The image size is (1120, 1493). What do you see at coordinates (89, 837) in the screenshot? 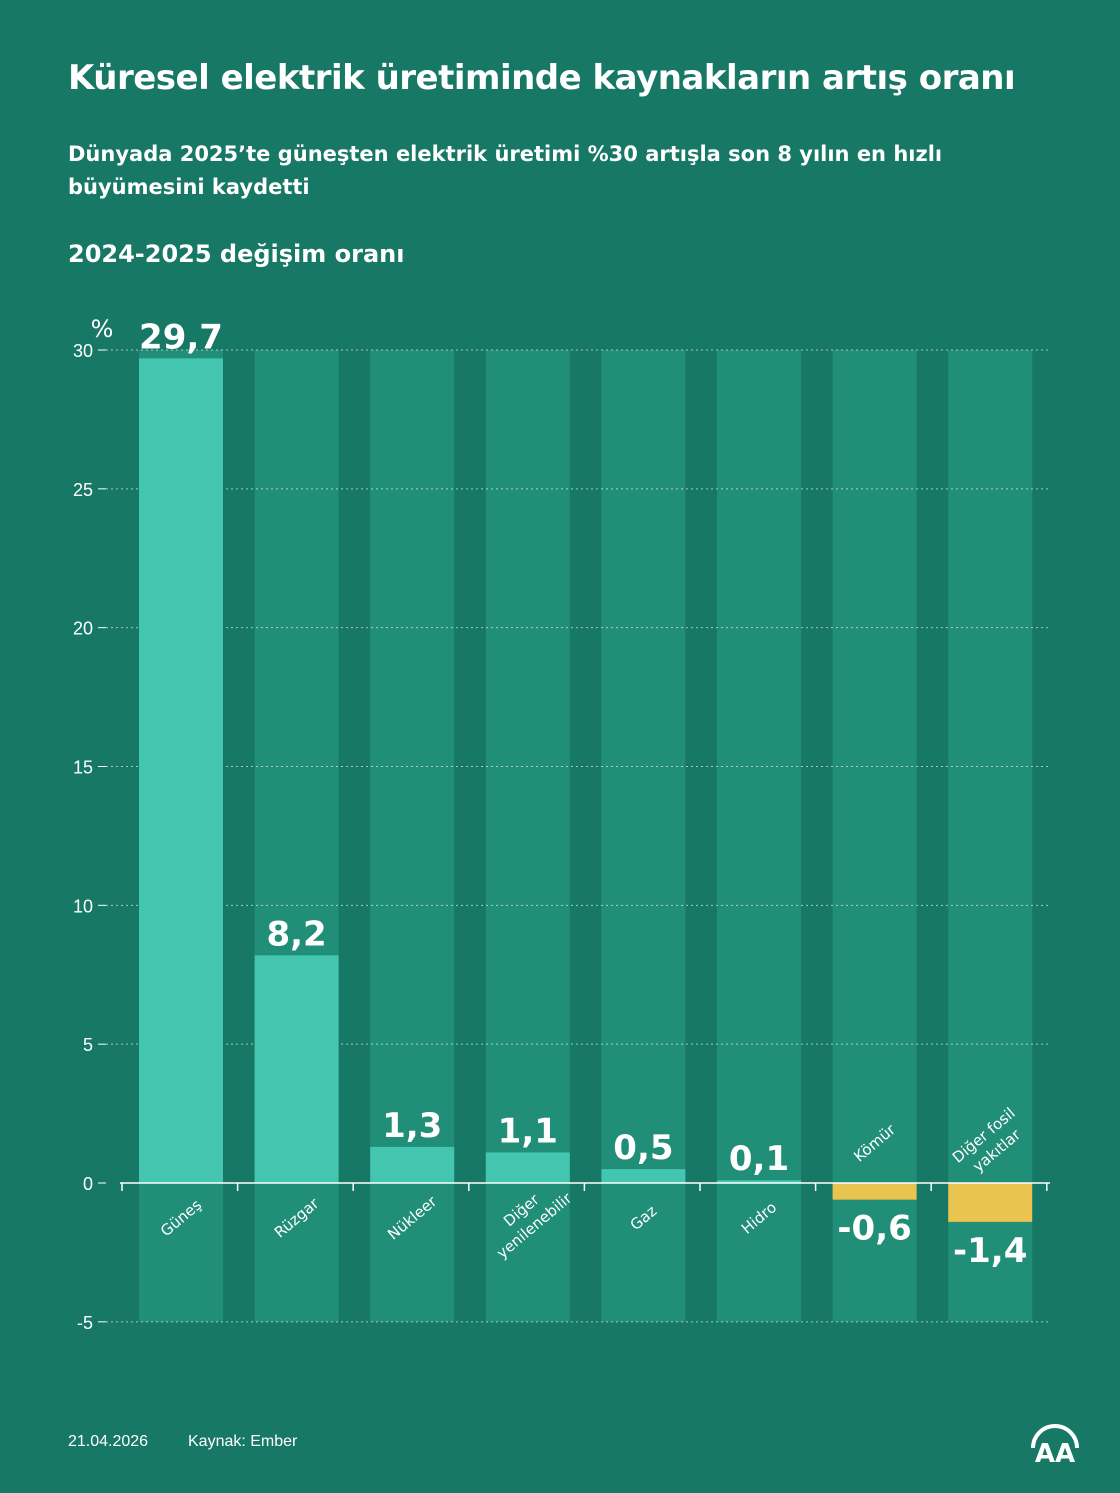
I see `y-axis-ticks: -5 0 5 10 15 20 25 30` at bounding box center [89, 837].